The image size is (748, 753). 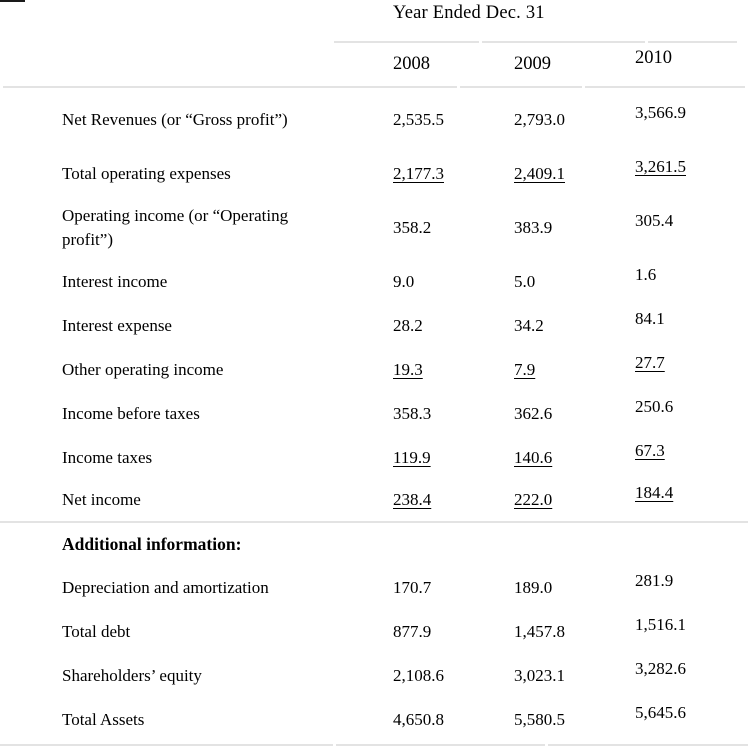 I want to click on value-2010: 5,645.6, so click(x=660, y=712).